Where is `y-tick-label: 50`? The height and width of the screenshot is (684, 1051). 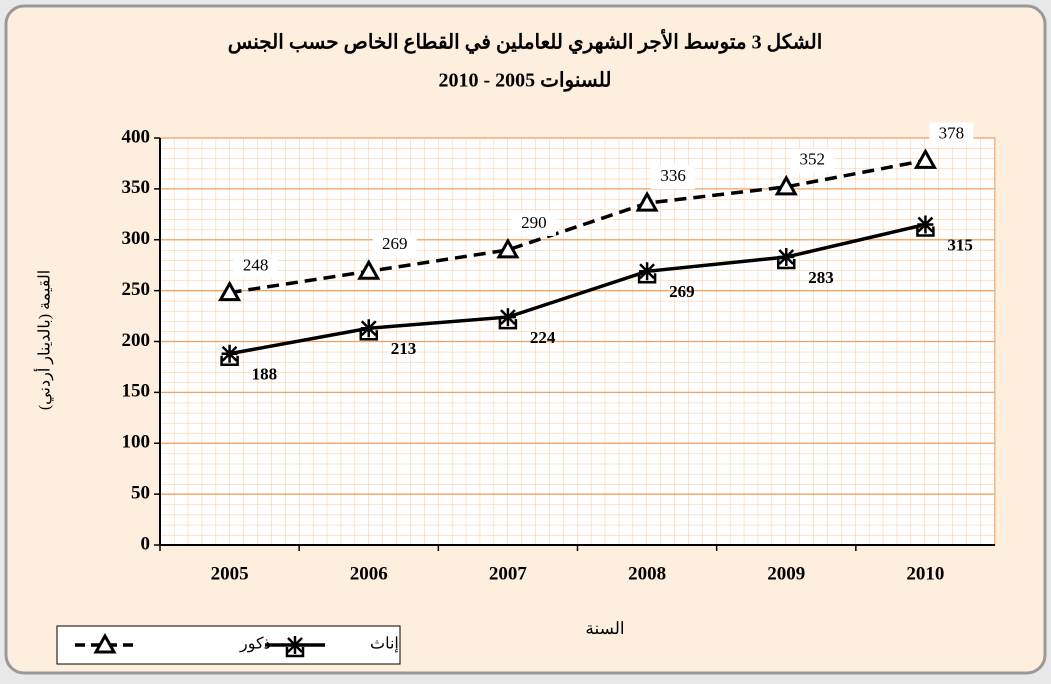 y-tick-label: 50 is located at coordinates (140, 492).